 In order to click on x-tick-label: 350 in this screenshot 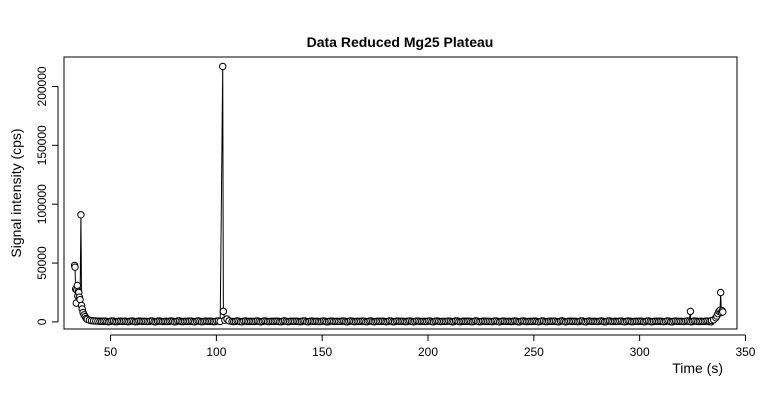, I will do `click(745, 352)`.